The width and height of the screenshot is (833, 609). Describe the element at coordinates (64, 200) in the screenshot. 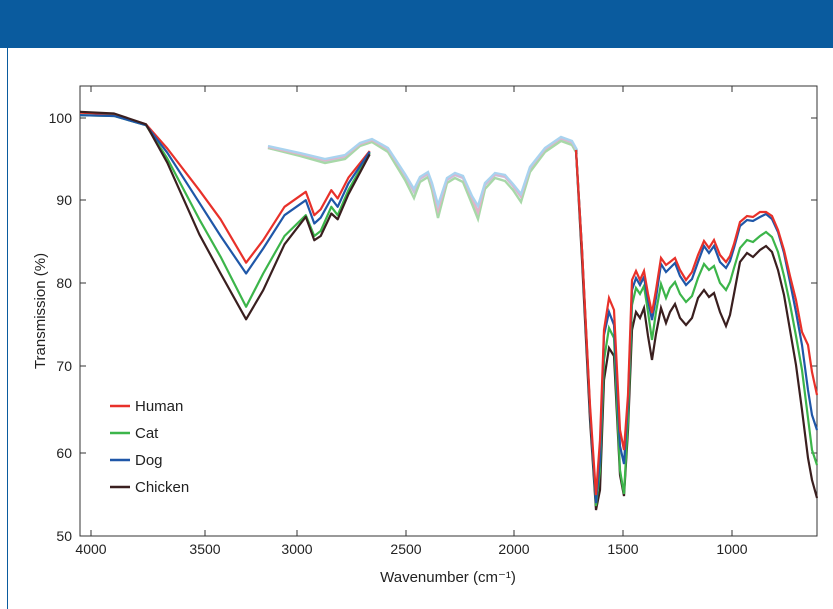

I see `y-tick-label: 90` at that location.